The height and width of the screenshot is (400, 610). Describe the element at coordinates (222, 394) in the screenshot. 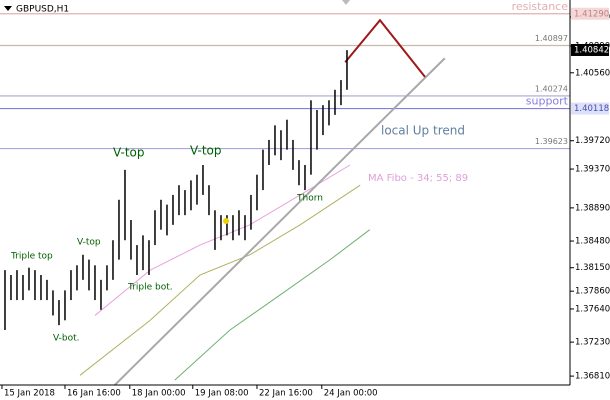

I see `x-tick-label: 19 Jan 08:00` at that location.